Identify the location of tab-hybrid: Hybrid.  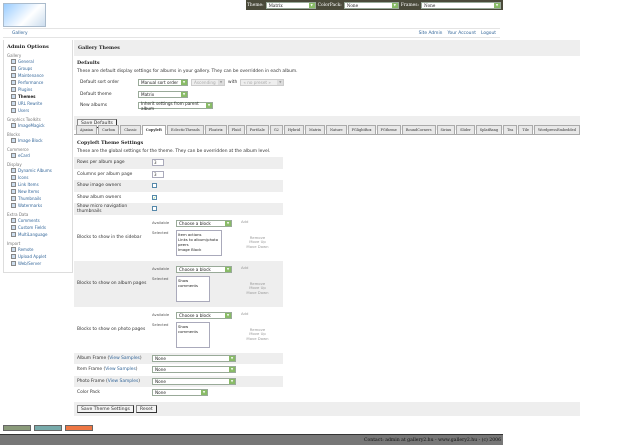
(294, 129).